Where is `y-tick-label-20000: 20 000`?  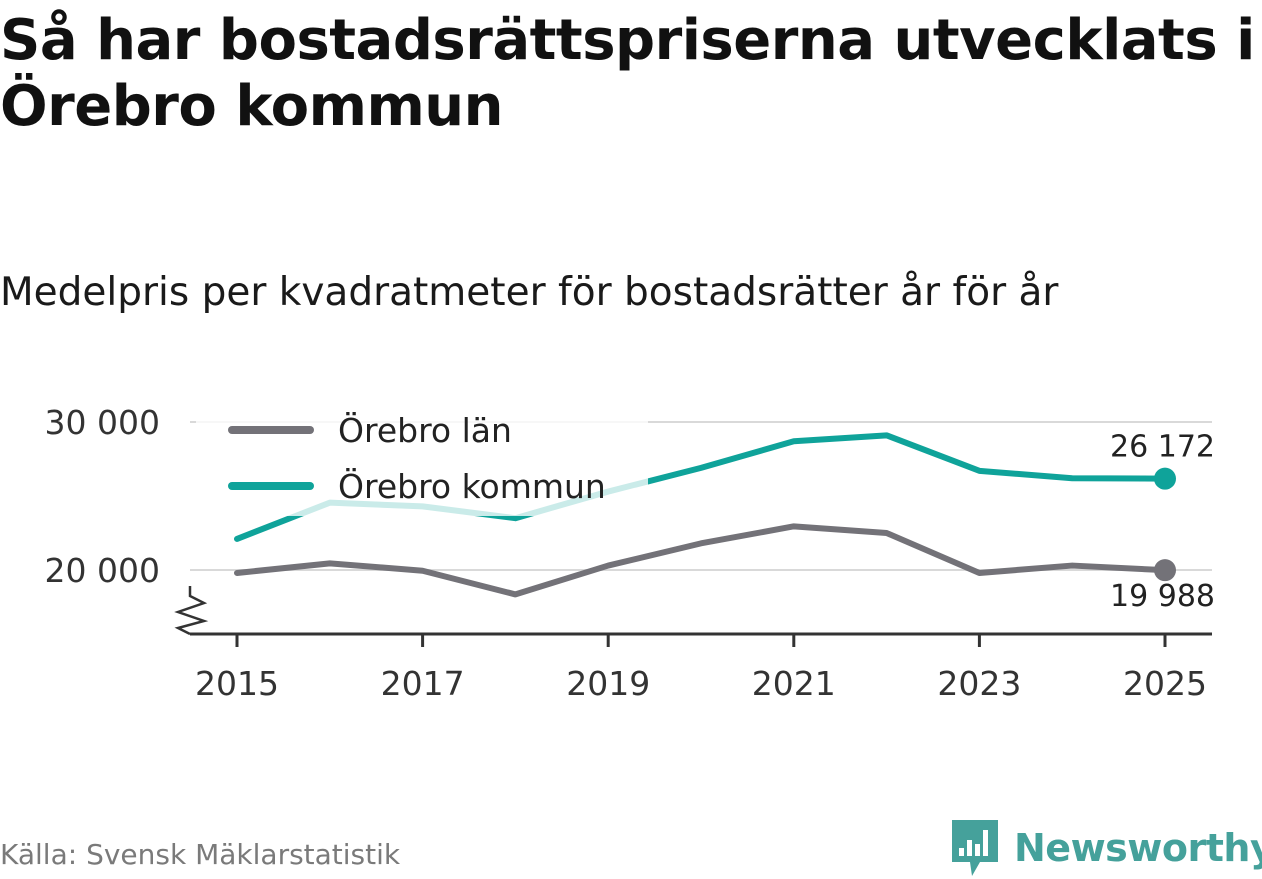 y-tick-label-20000: 20 000 is located at coordinates (102, 570).